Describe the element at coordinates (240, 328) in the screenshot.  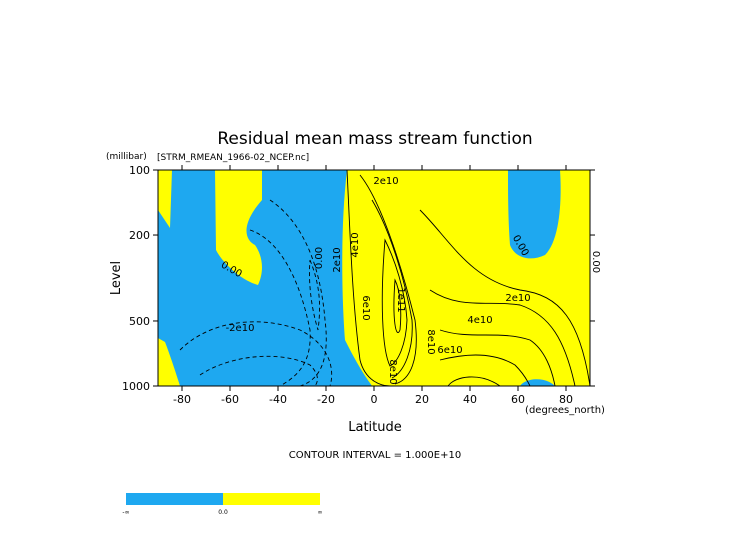
I see `contour-label: -2e10` at that location.